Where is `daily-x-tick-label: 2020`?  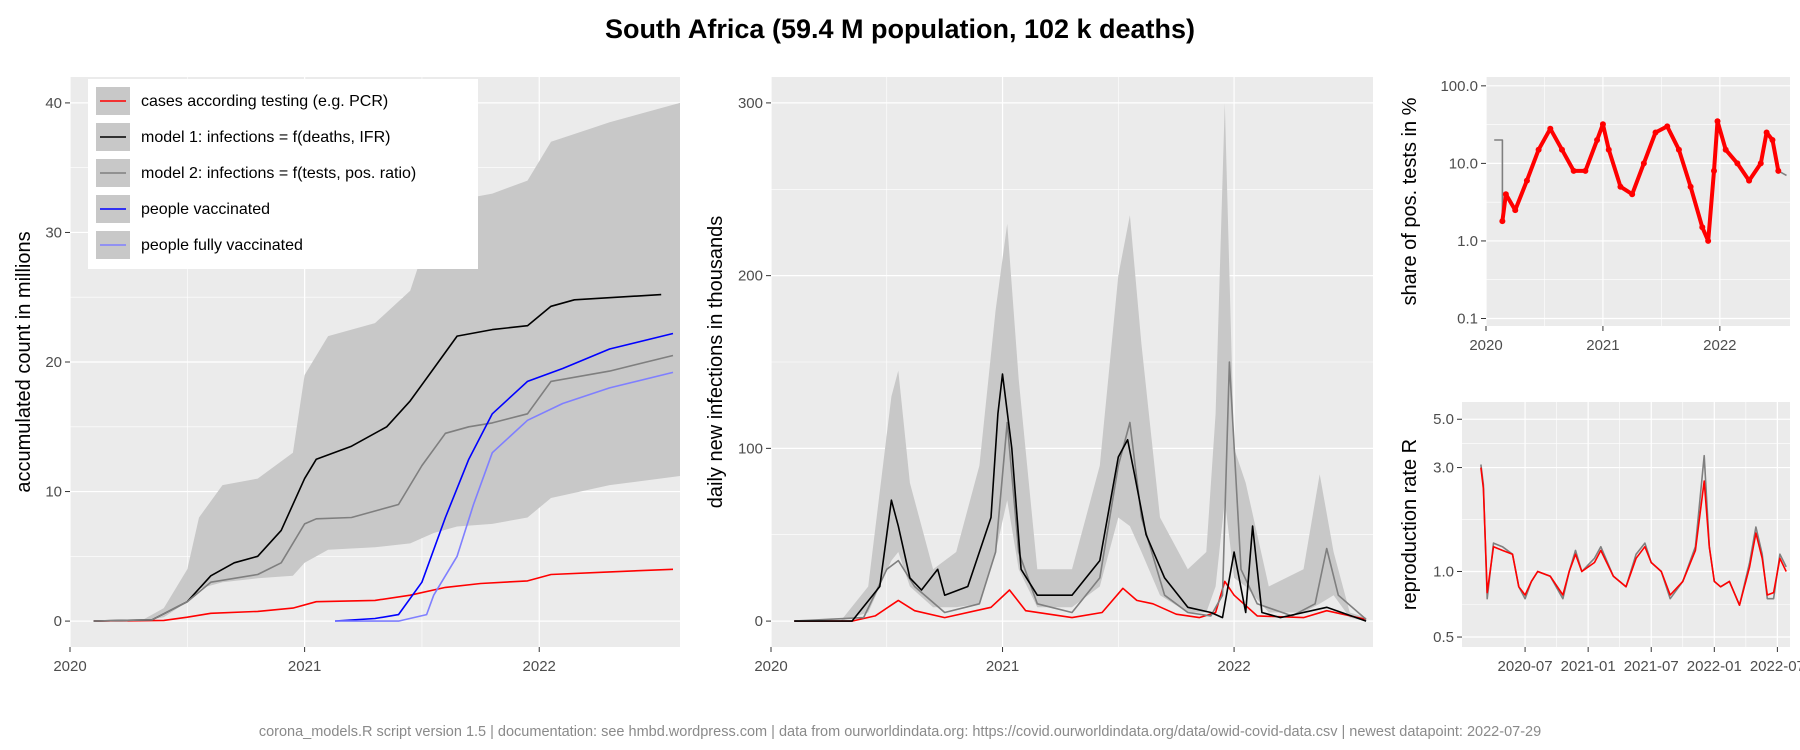
daily-x-tick-label: 2020 is located at coordinates (770, 666).